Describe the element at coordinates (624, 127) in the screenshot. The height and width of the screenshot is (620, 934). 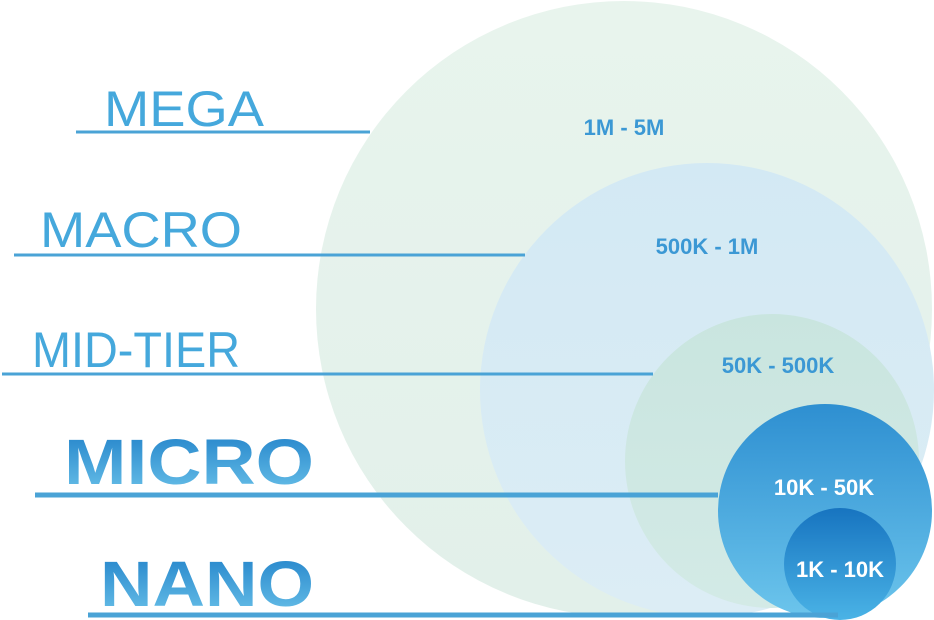
I see `mega-range: 1M - 5M` at that location.